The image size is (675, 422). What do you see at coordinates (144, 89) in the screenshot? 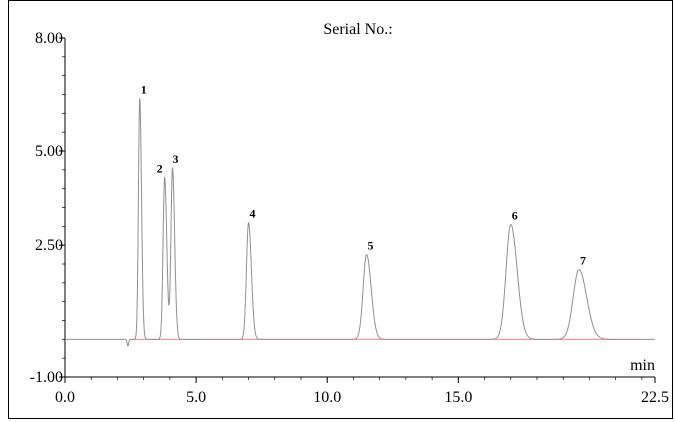
I see `peak-label-1: 1` at bounding box center [144, 89].